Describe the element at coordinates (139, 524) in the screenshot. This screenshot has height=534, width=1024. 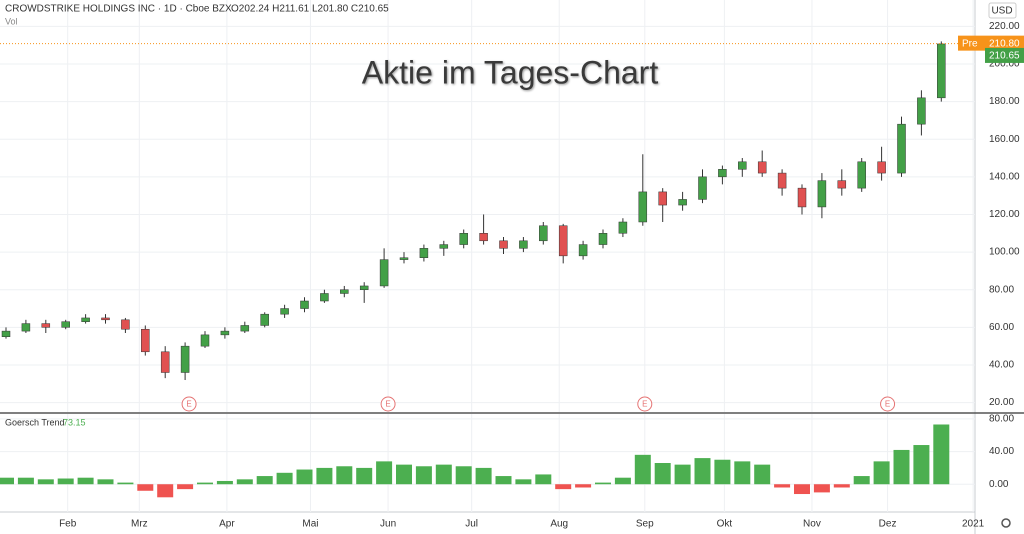
I see `x-tick-label: Mrz` at that location.